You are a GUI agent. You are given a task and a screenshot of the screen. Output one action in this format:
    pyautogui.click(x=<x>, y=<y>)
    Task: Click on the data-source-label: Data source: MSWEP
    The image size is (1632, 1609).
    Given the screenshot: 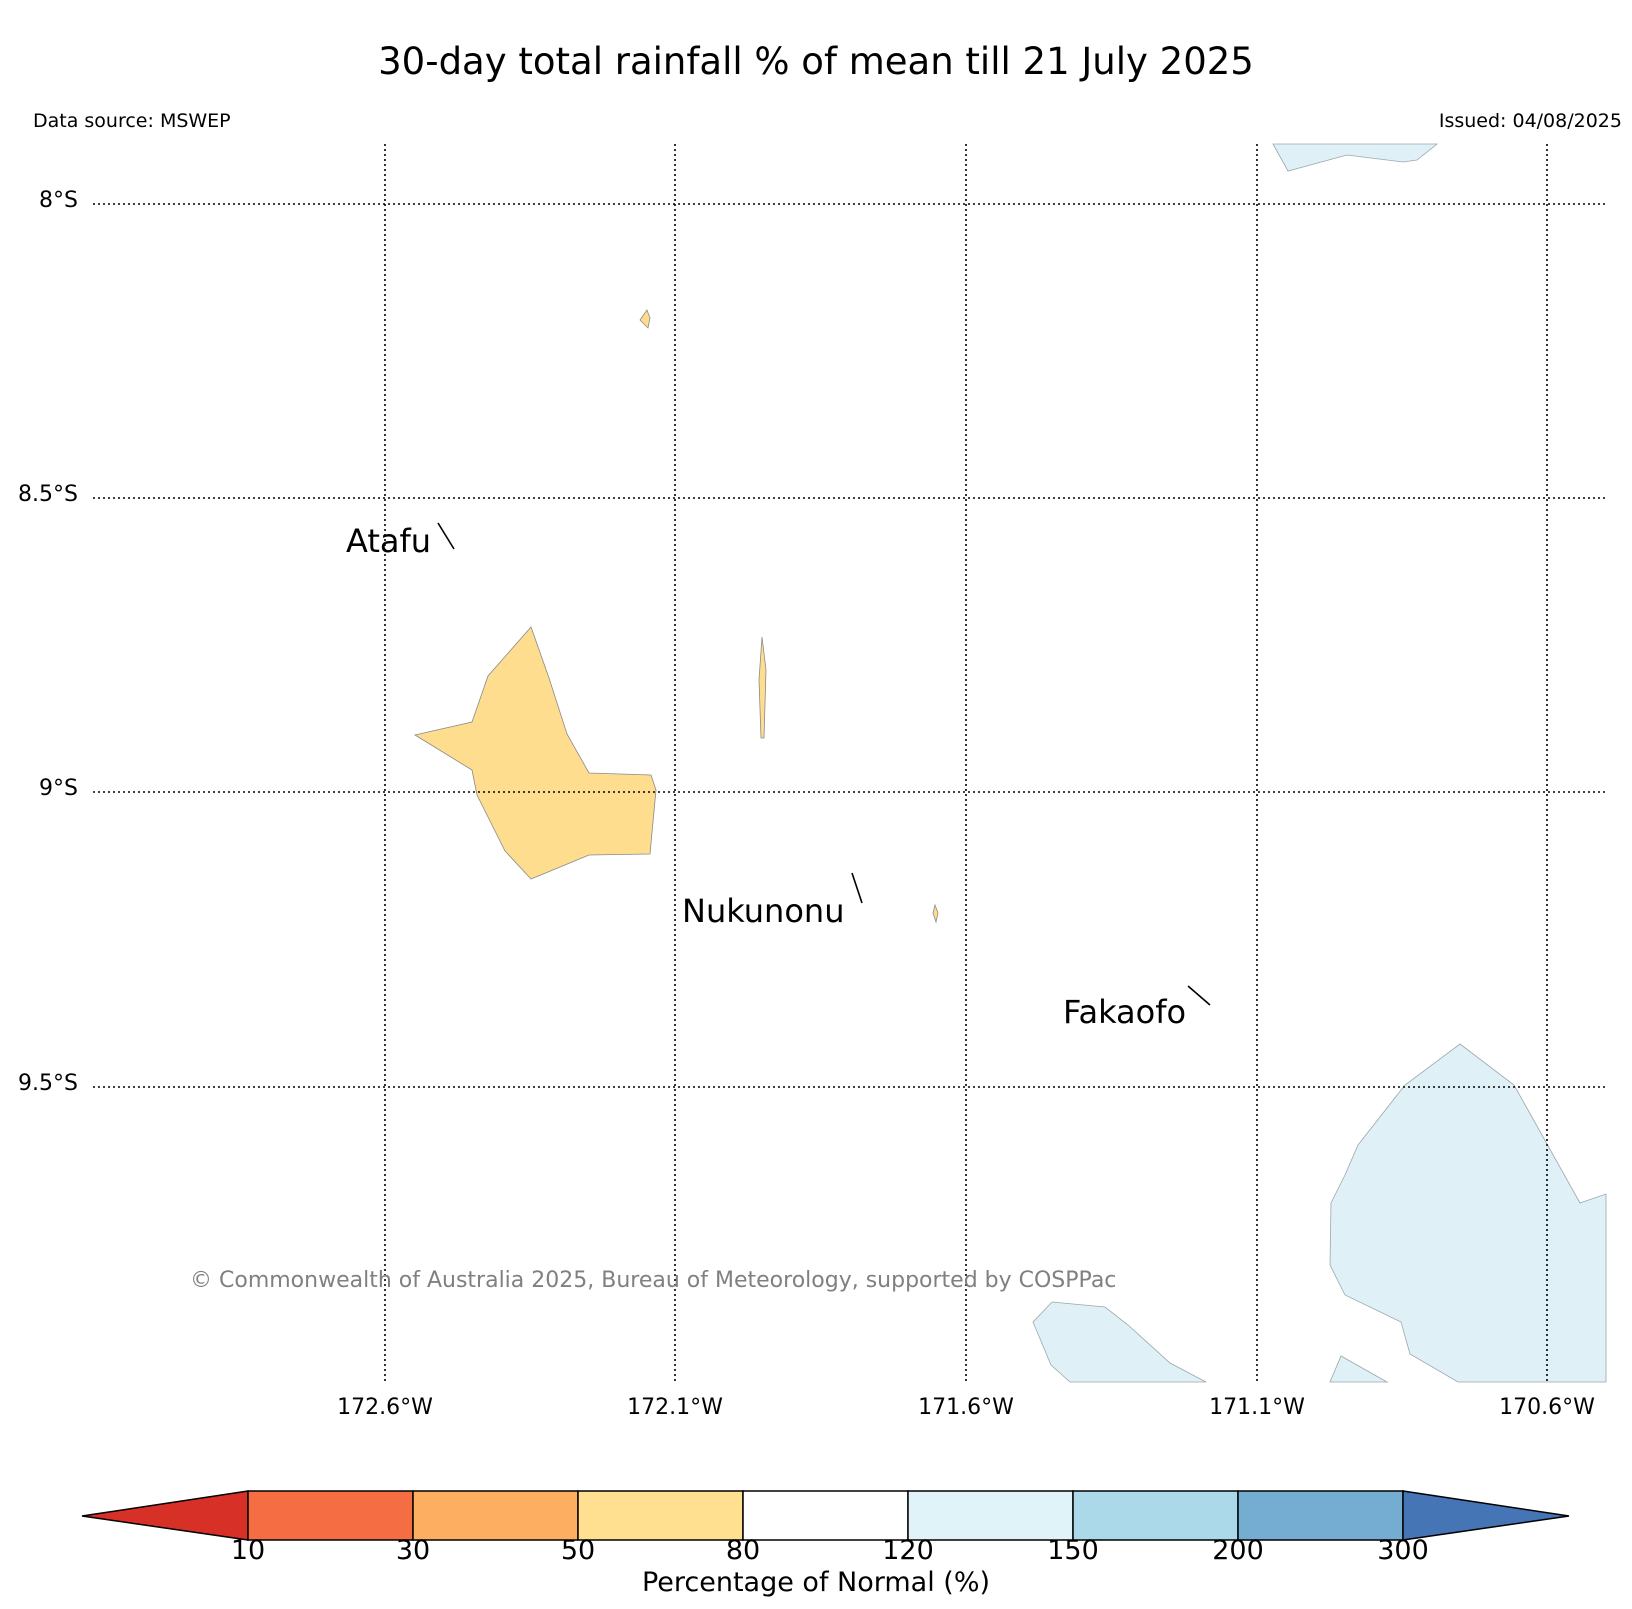 What is the action you would take?
    pyautogui.click(x=132, y=121)
    